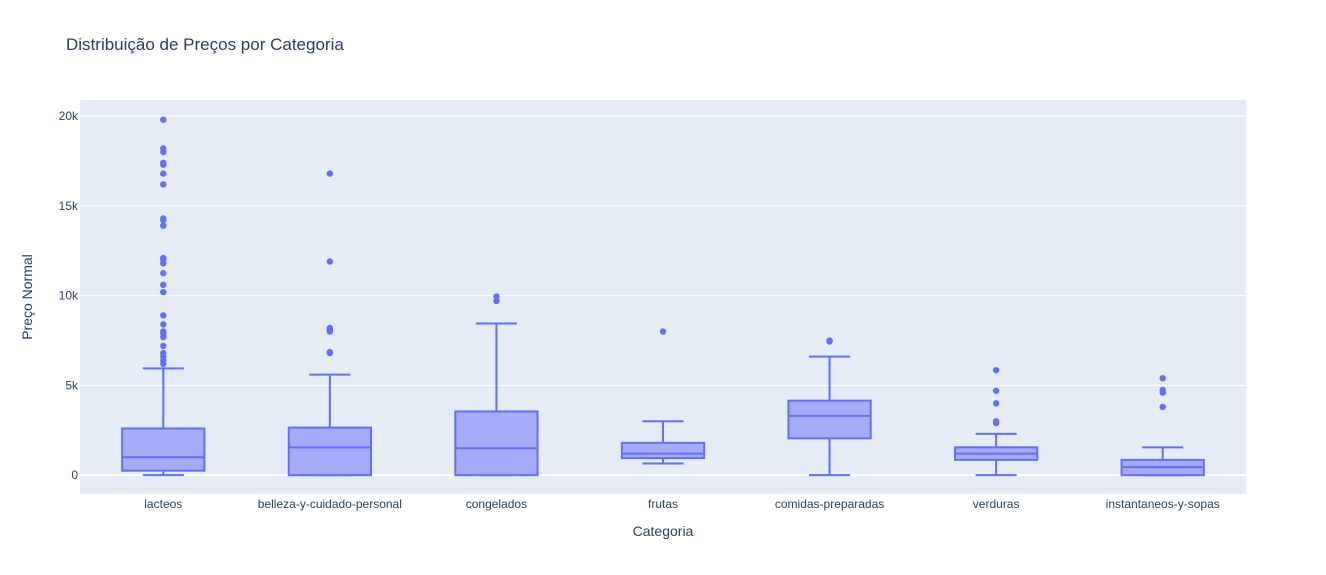  I want to click on x-tick-label: belleza-y-cuidado-personal, so click(330, 504).